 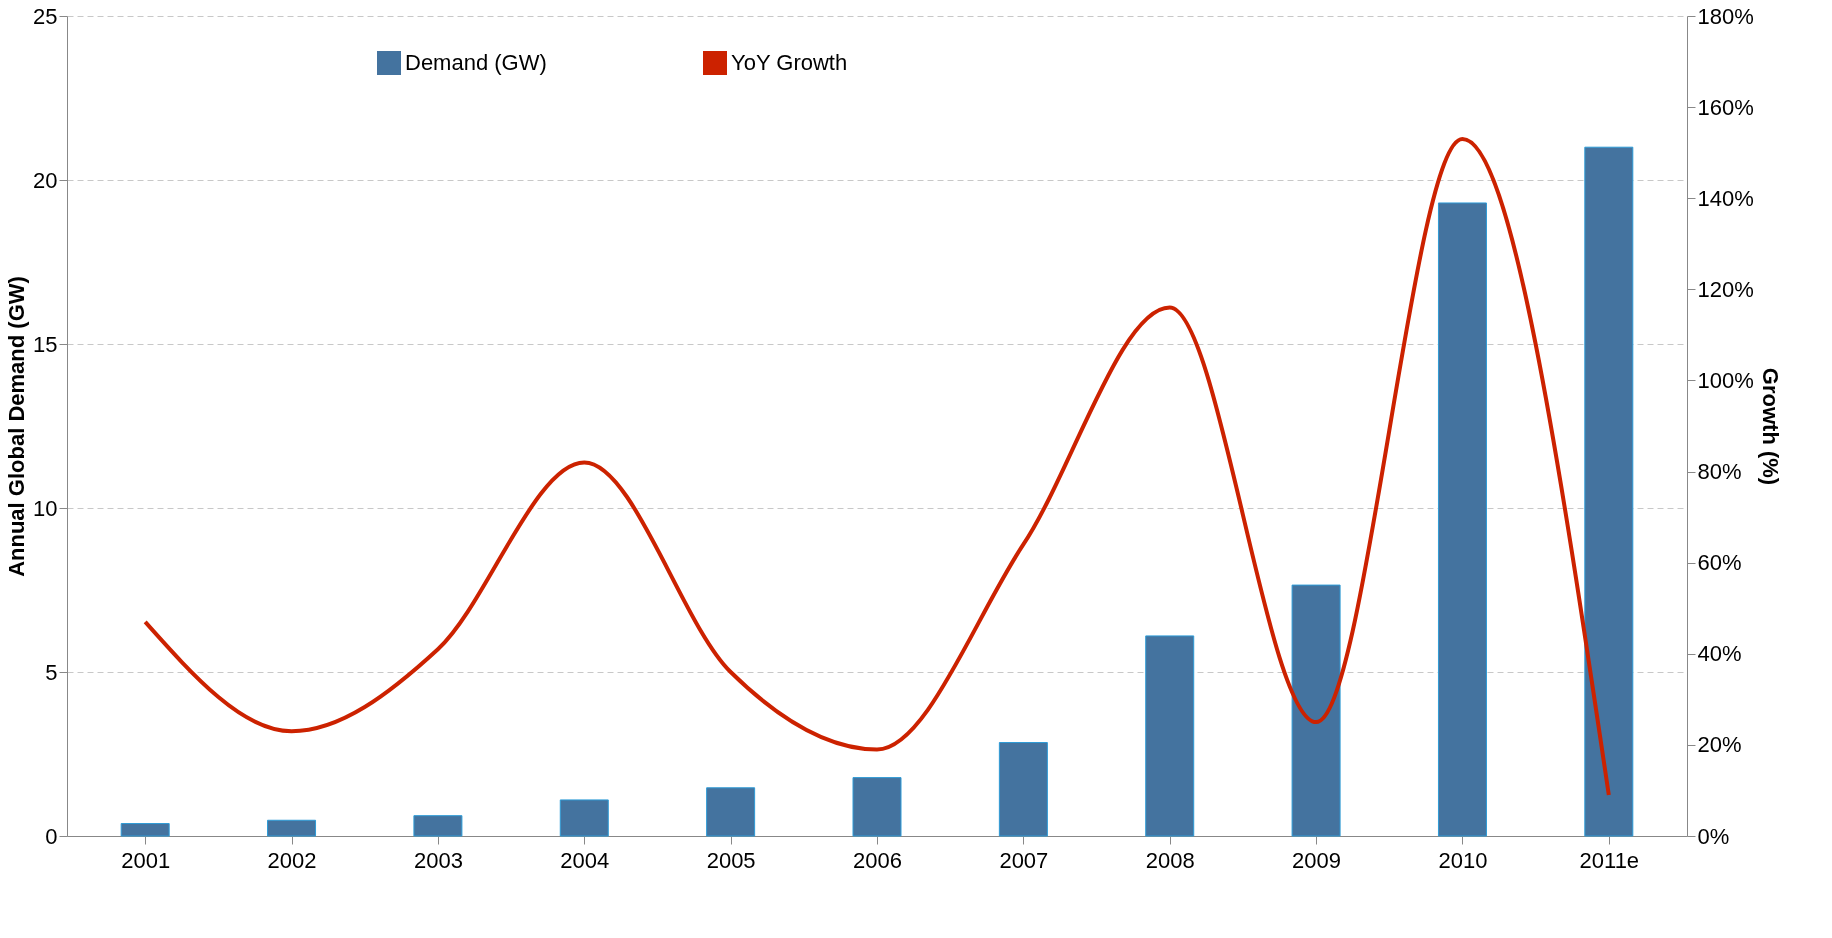 What do you see at coordinates (1725, 16) in the screenshot?
I see `y2-tick-label: 180%` at bounding box center [1725, 16].